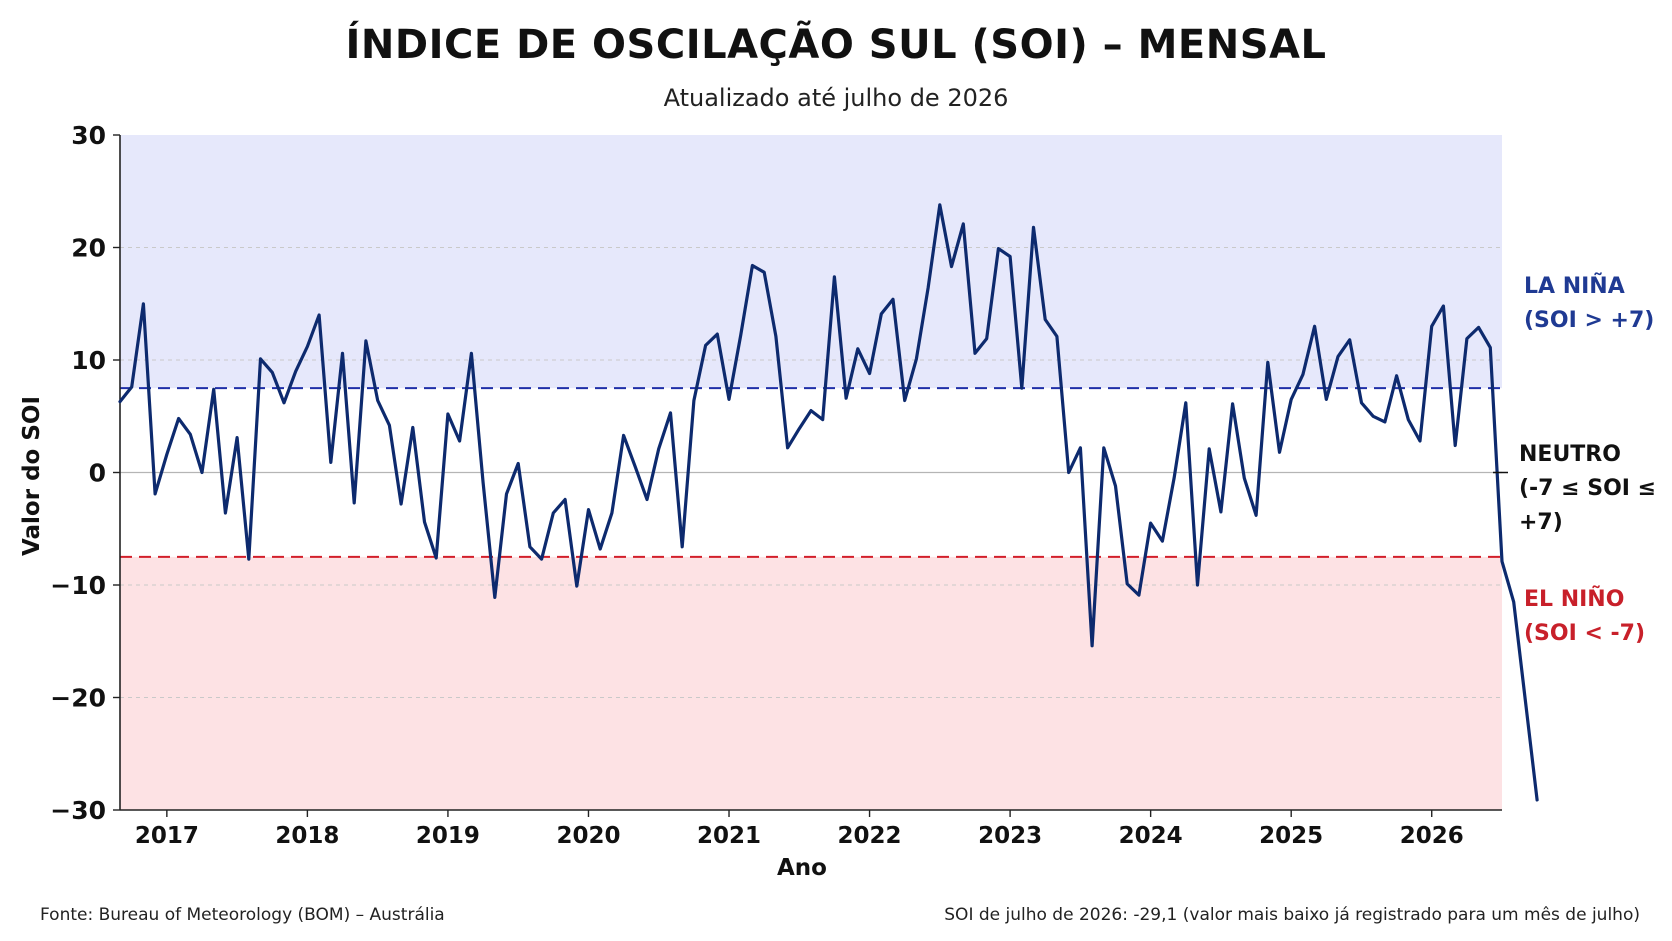  I want to click on x-tick-labels: 2017 2018 2019 2020 2021 2022 2023 2024 2025 2026, so click(799, 829).